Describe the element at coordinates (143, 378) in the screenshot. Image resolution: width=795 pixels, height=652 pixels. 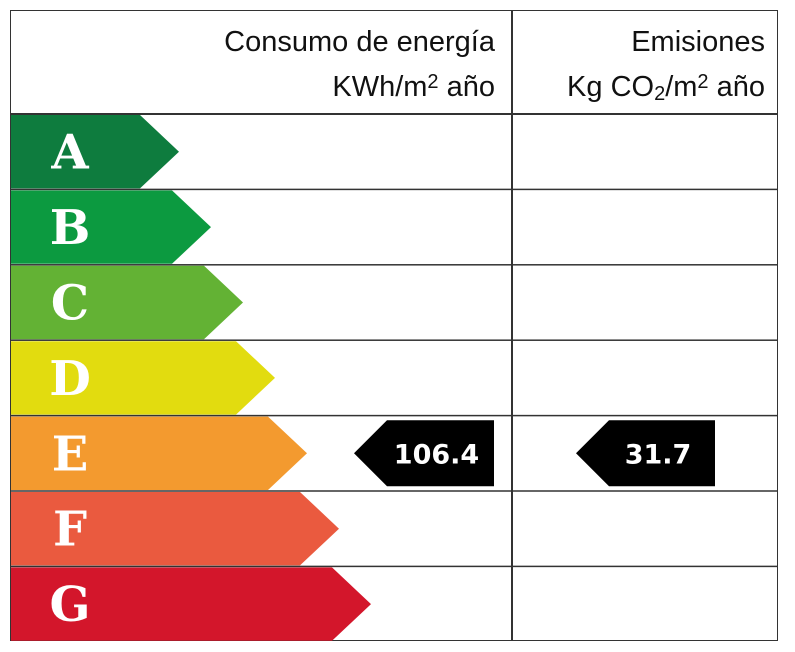
I see `rating-arrow-d` at that location.